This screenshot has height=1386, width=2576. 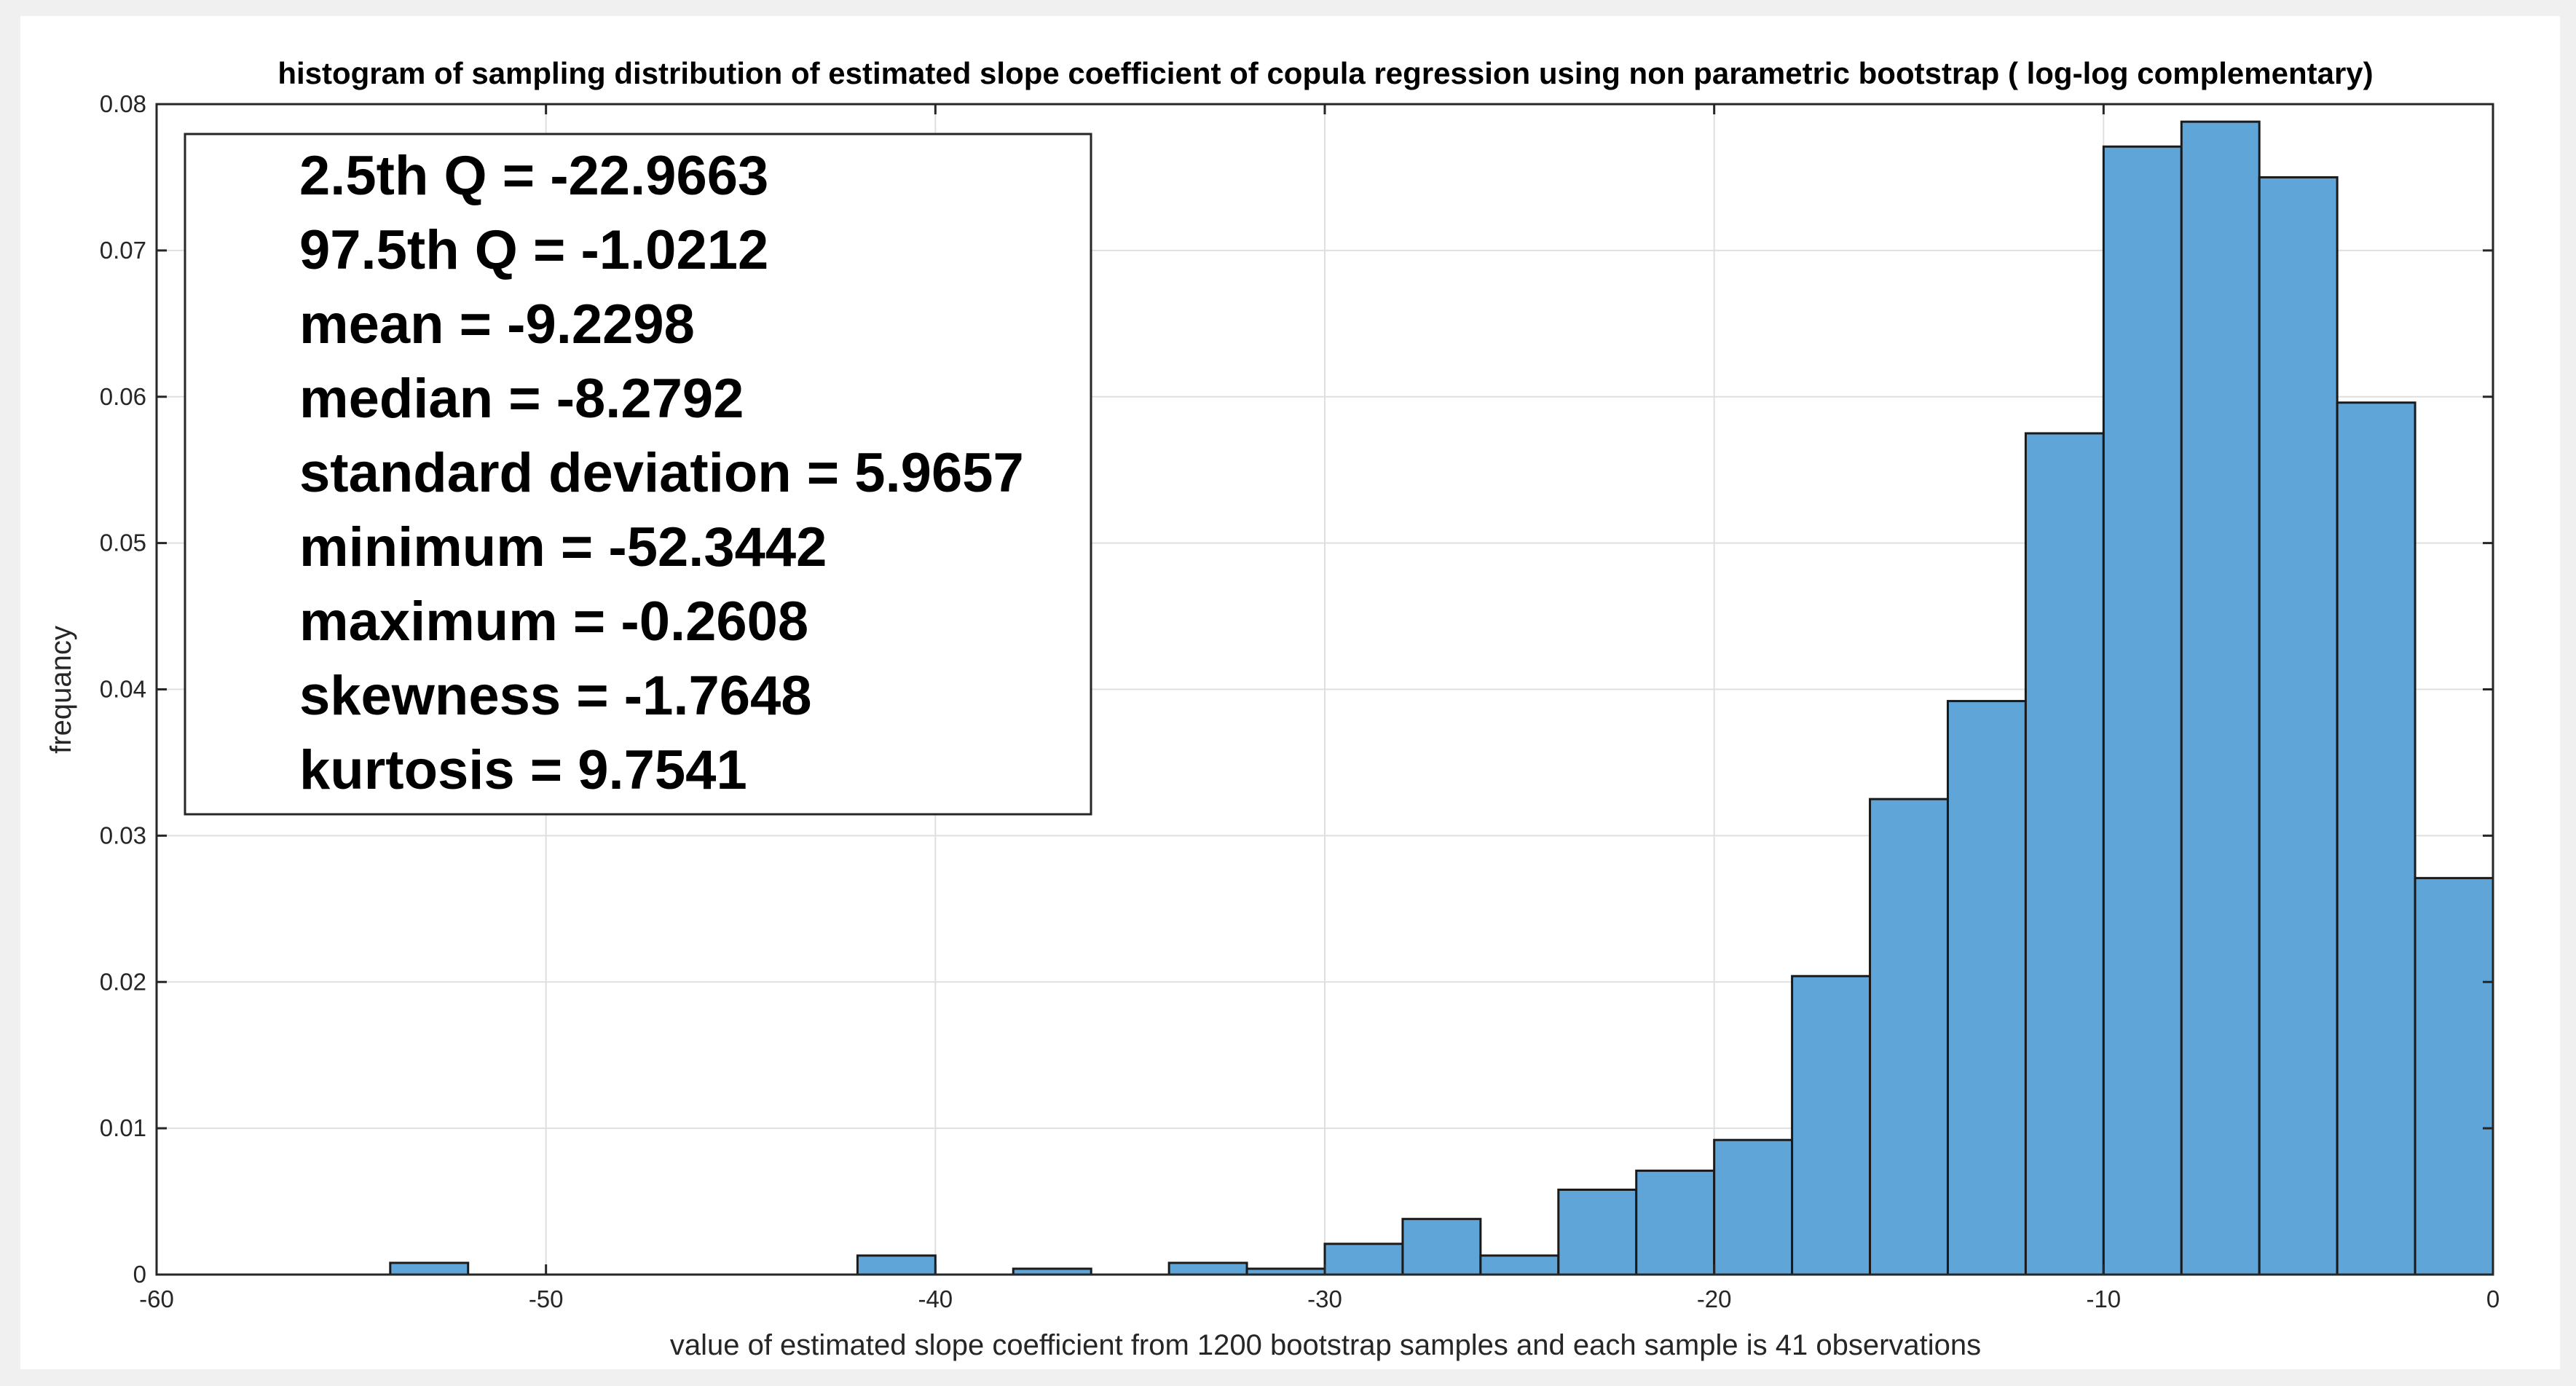 What do you see at coordinates (123, 542) in the screenshot?
I see `y-tick-label: 0.05` at bounding box center [123, 542].